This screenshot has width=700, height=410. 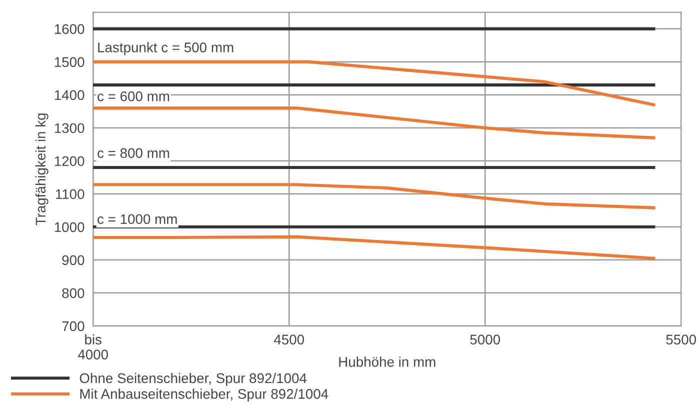 I want to click on x-tick-label: bis 4000, so click(x=93, y=347).